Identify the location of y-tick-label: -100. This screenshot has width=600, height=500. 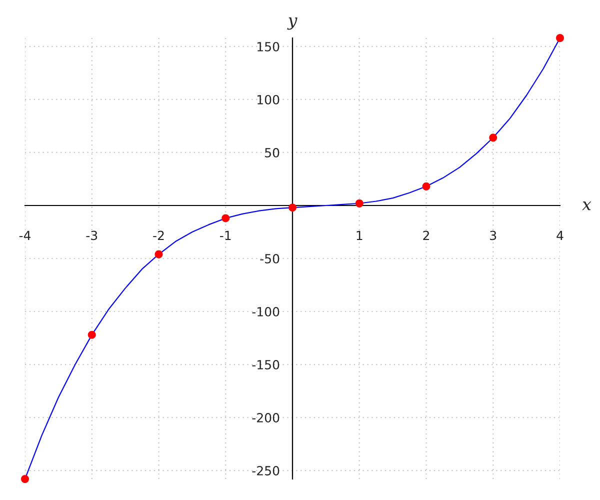
(266, 311).